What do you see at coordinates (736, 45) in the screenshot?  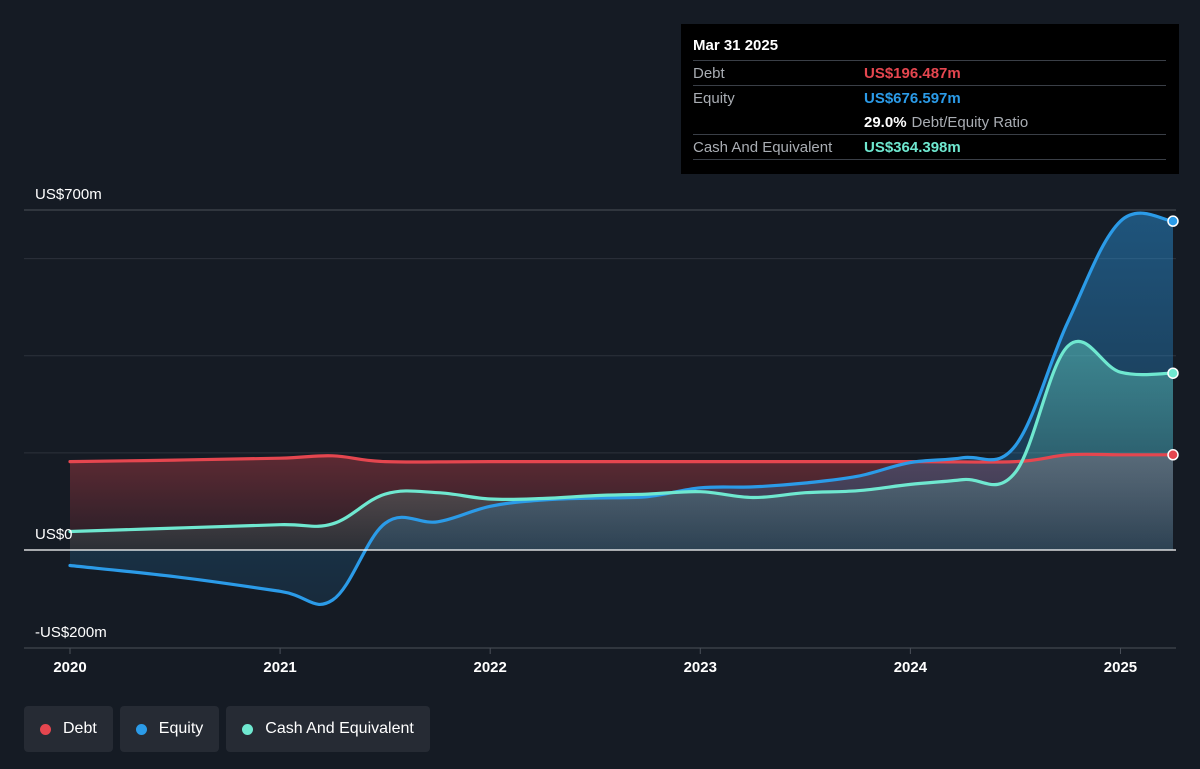 I see `tooltip-date: Mar 31 2025` at bounding box center [736, 45].